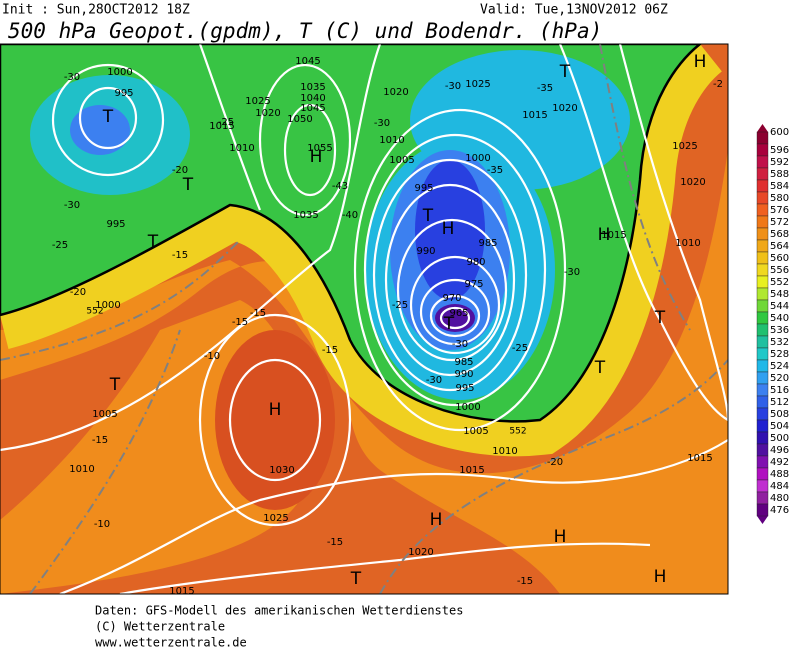 Image resolution: width=790 pixels, height=648 pixels. I want to click on map-label: -43, so click(340, 186).